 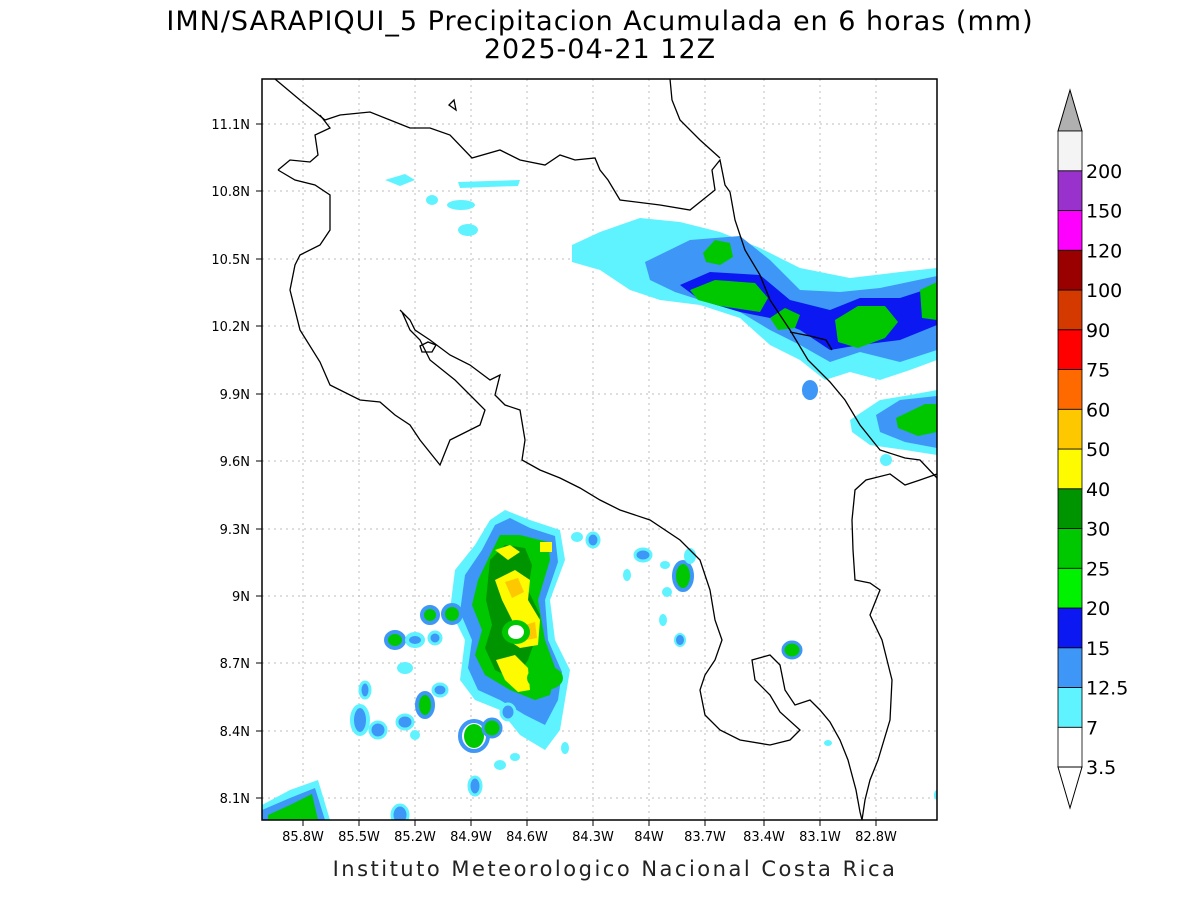 I want to click on lat-label: 8.4N, so click(x=235, y=732).